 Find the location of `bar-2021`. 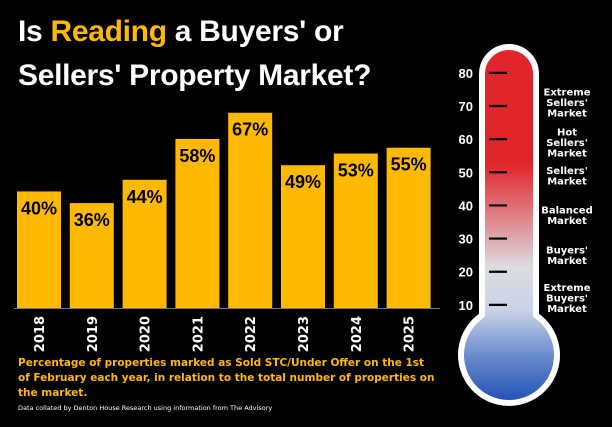

bar-2021 is located at coordinates (197, 223).